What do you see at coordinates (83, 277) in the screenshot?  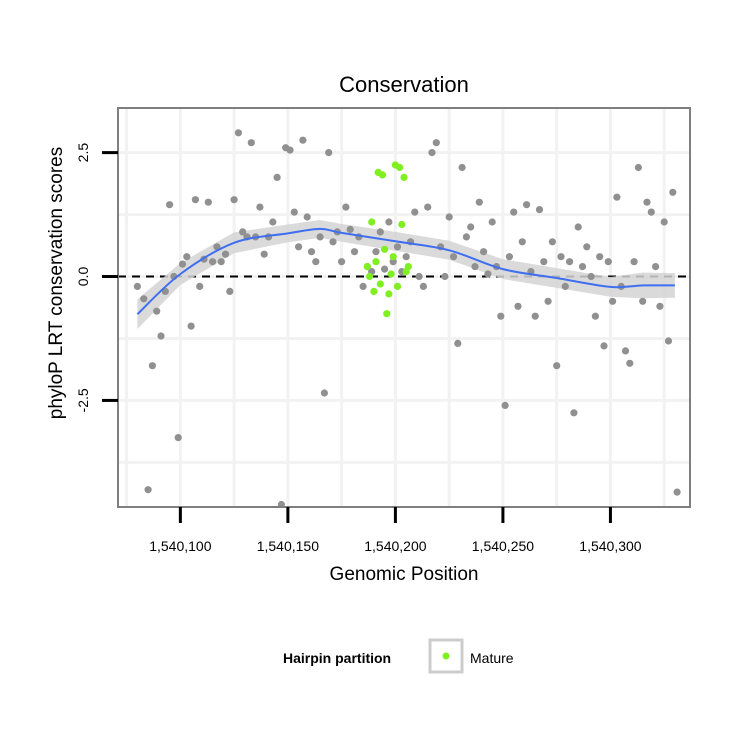 I see `y-tick-label: 0.0` at bounding box center [83, 277].